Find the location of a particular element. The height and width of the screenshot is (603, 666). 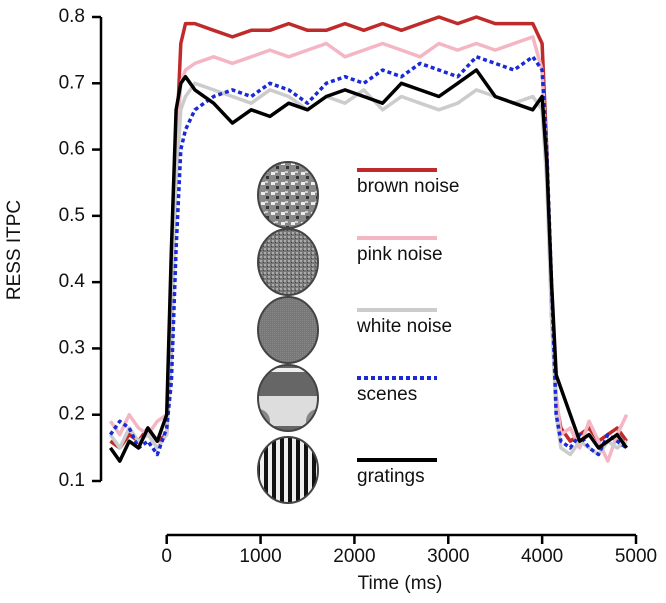

legend-label: pink noise is located at coordinates (400, 254).